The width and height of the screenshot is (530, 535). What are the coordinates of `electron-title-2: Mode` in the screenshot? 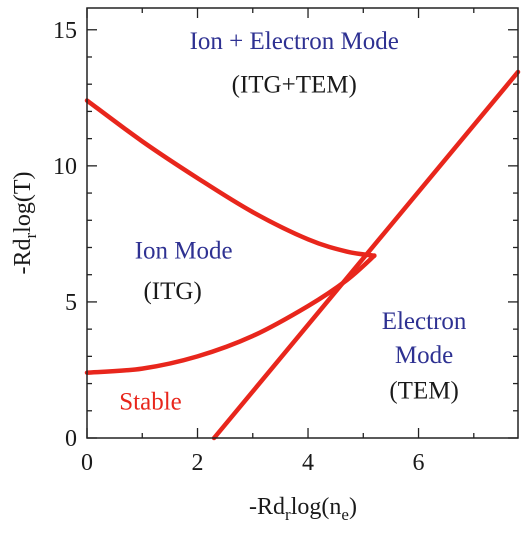 It's located at (424, 355).